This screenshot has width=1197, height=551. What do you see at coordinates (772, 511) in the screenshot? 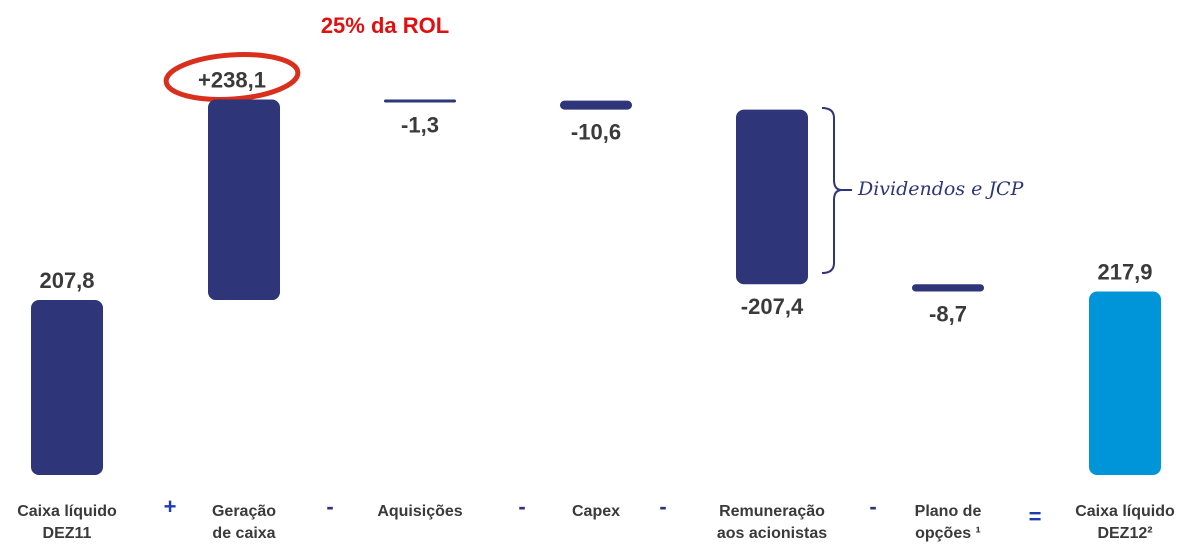
I see `x-tick-label: Remuneração` at bounding box center [772, 511].